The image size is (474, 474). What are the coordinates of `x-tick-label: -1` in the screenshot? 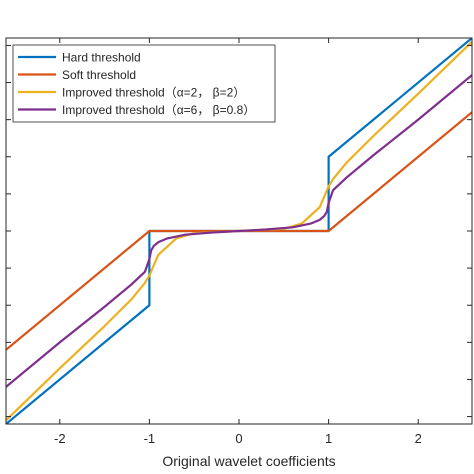 It's located at (150, 438).